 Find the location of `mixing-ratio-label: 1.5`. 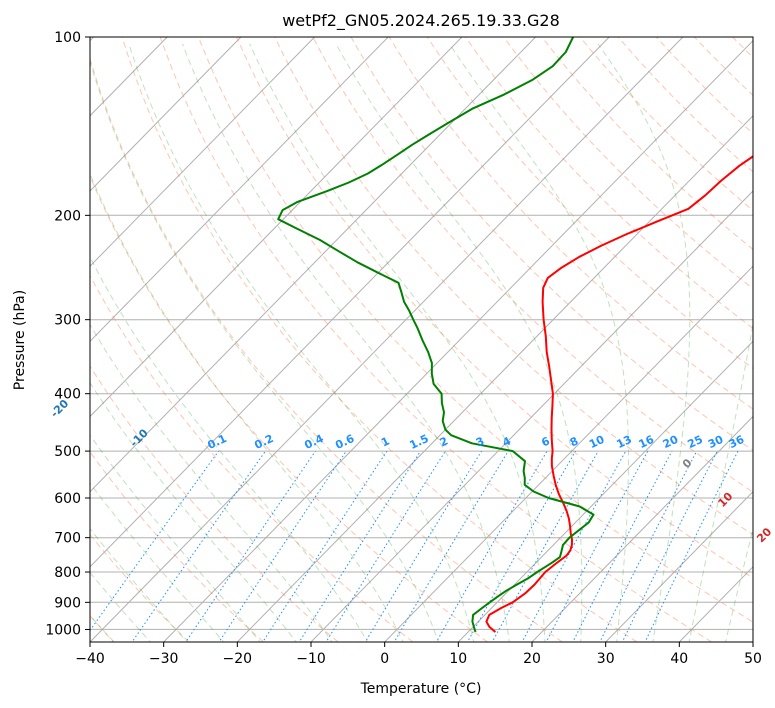

mixing-ratio-label: 1.5 is located at coordinates (419, 442).